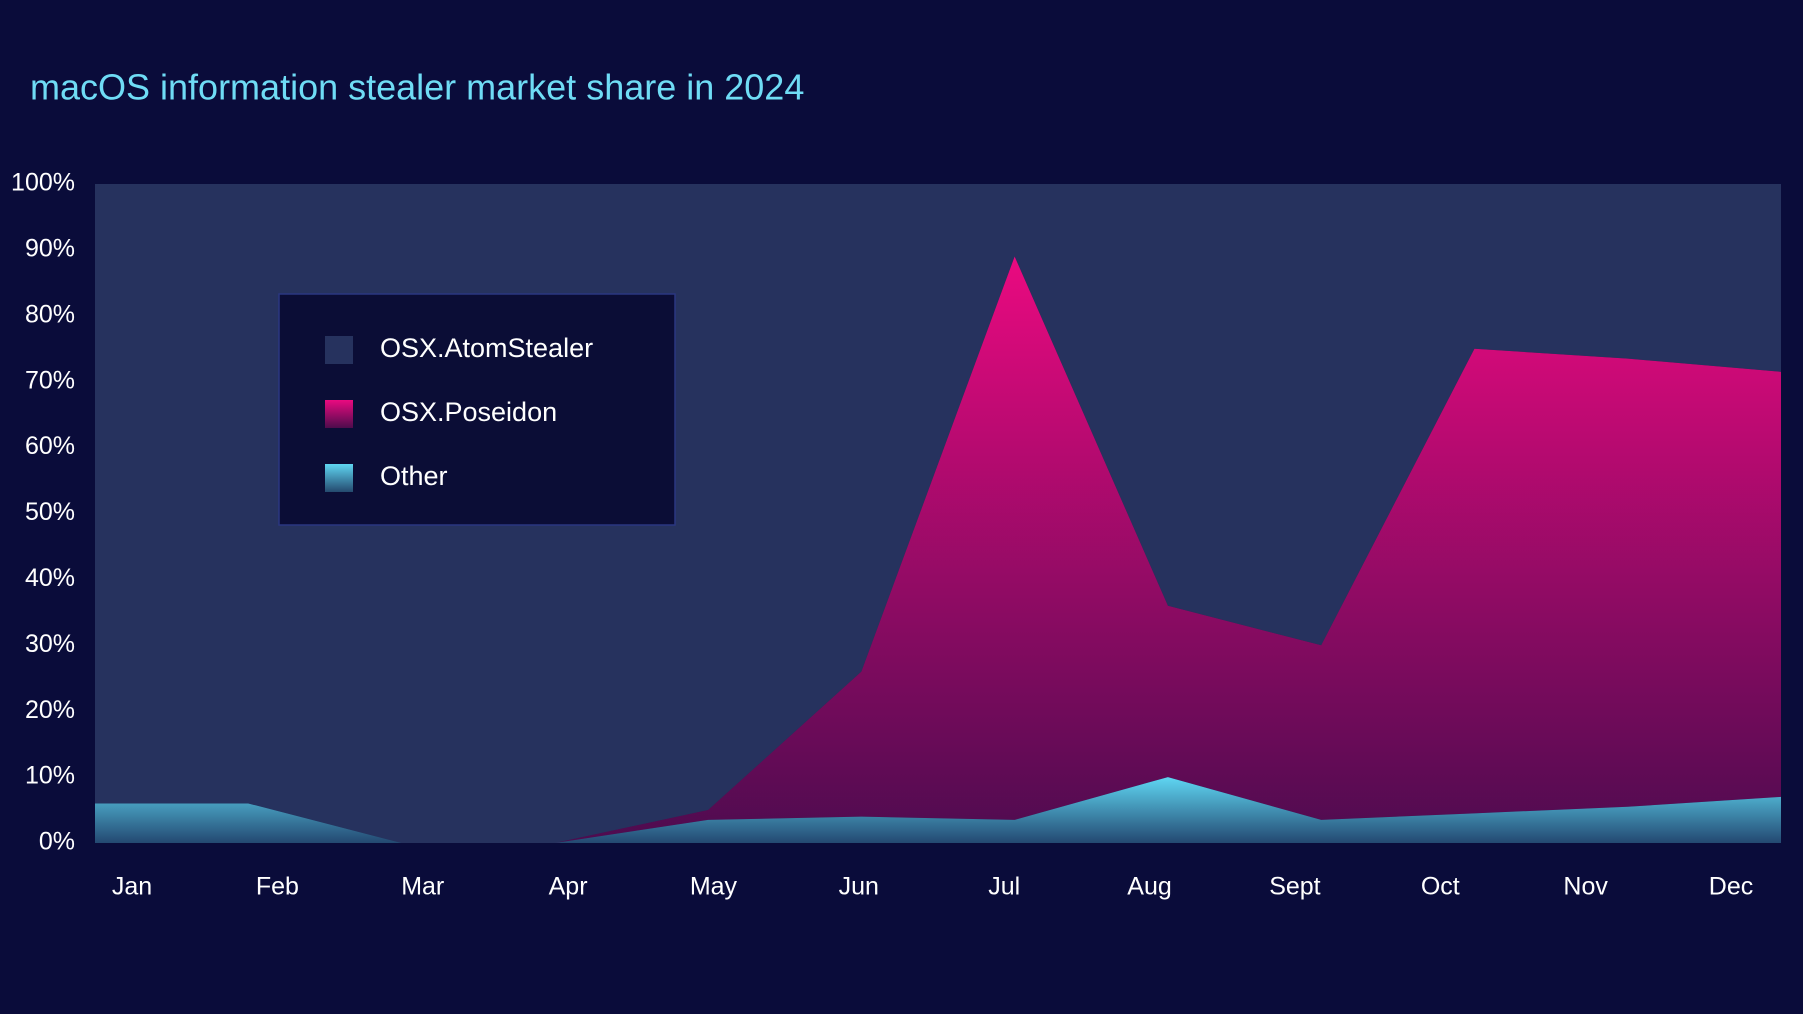 This screenshot has height=1014, width=1803. I want to click on y-tick-label: 90%, so click(50, 249).